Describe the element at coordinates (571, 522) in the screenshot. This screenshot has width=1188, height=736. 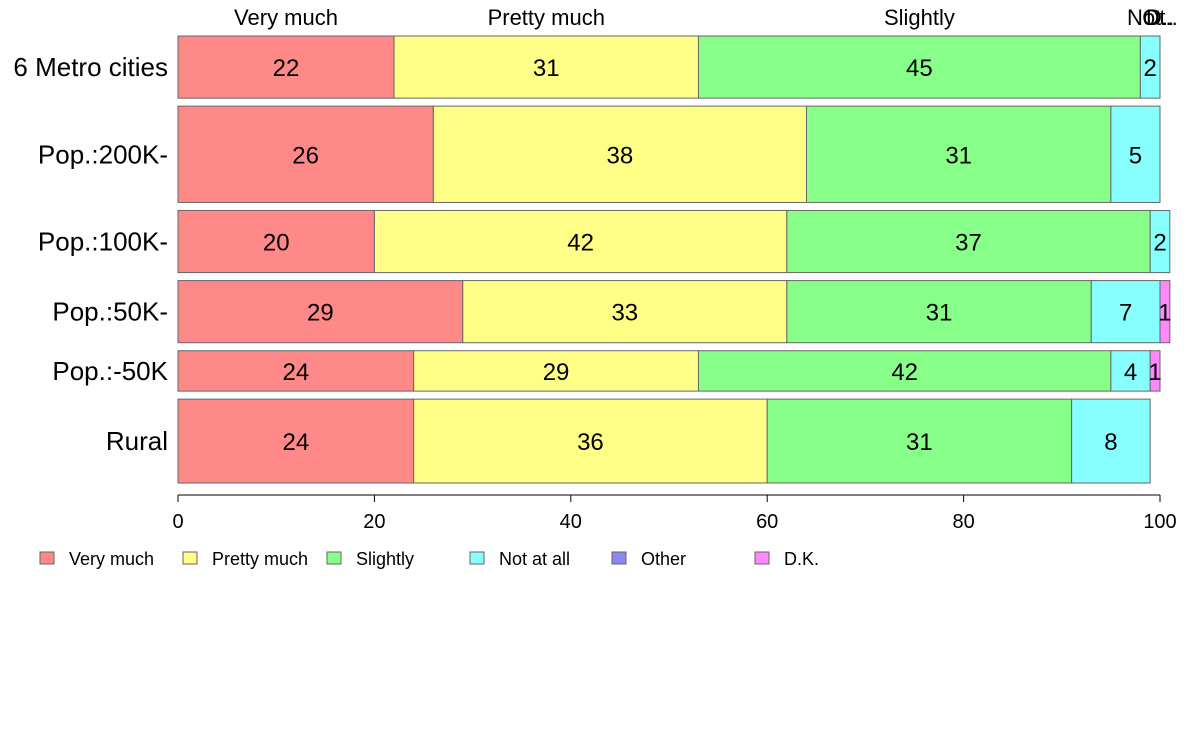
I see `x-tick-label: 40` at that location.